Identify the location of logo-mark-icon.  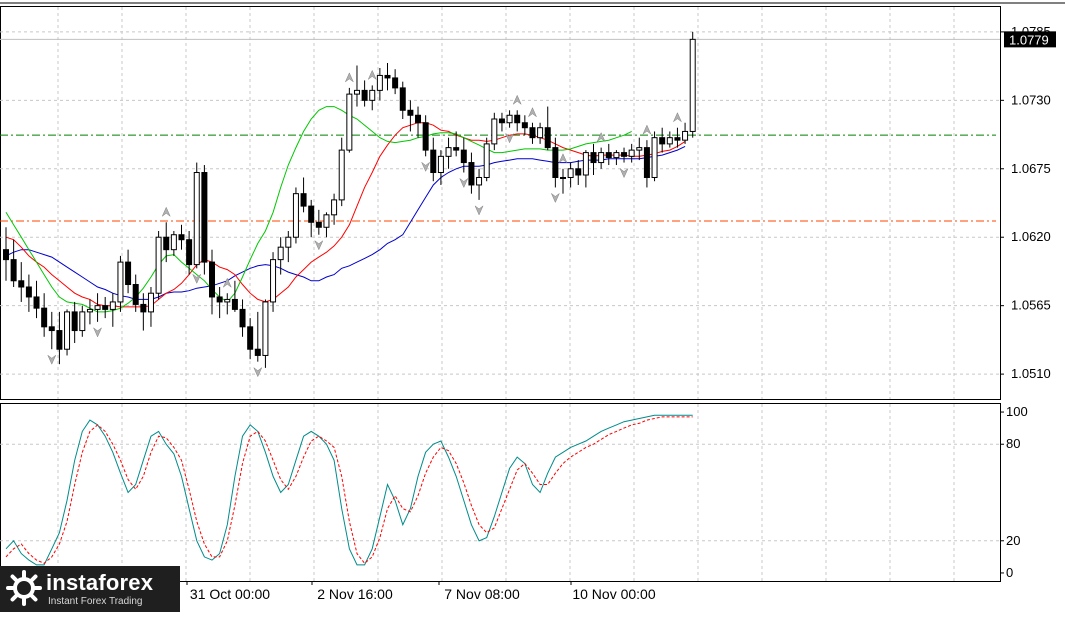
(24, 588).